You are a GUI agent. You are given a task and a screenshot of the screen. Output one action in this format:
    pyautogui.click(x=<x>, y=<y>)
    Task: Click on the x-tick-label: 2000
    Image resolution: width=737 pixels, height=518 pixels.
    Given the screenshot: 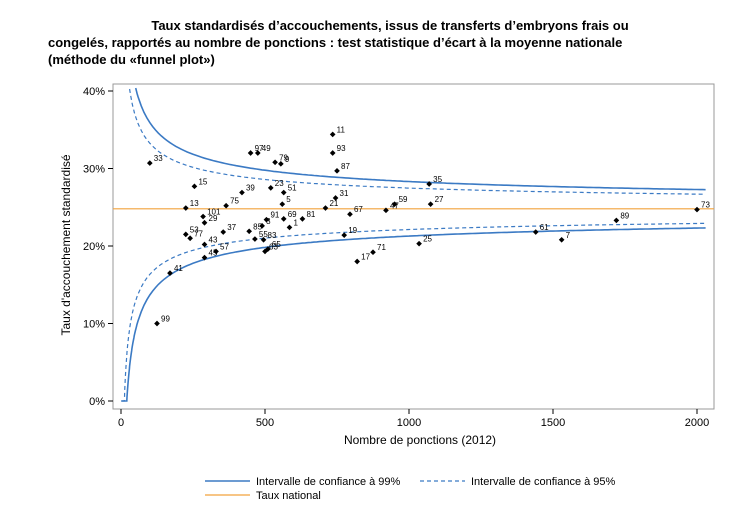 What is the action you would take?
    pyautogui.click(x=697, y=423)
    